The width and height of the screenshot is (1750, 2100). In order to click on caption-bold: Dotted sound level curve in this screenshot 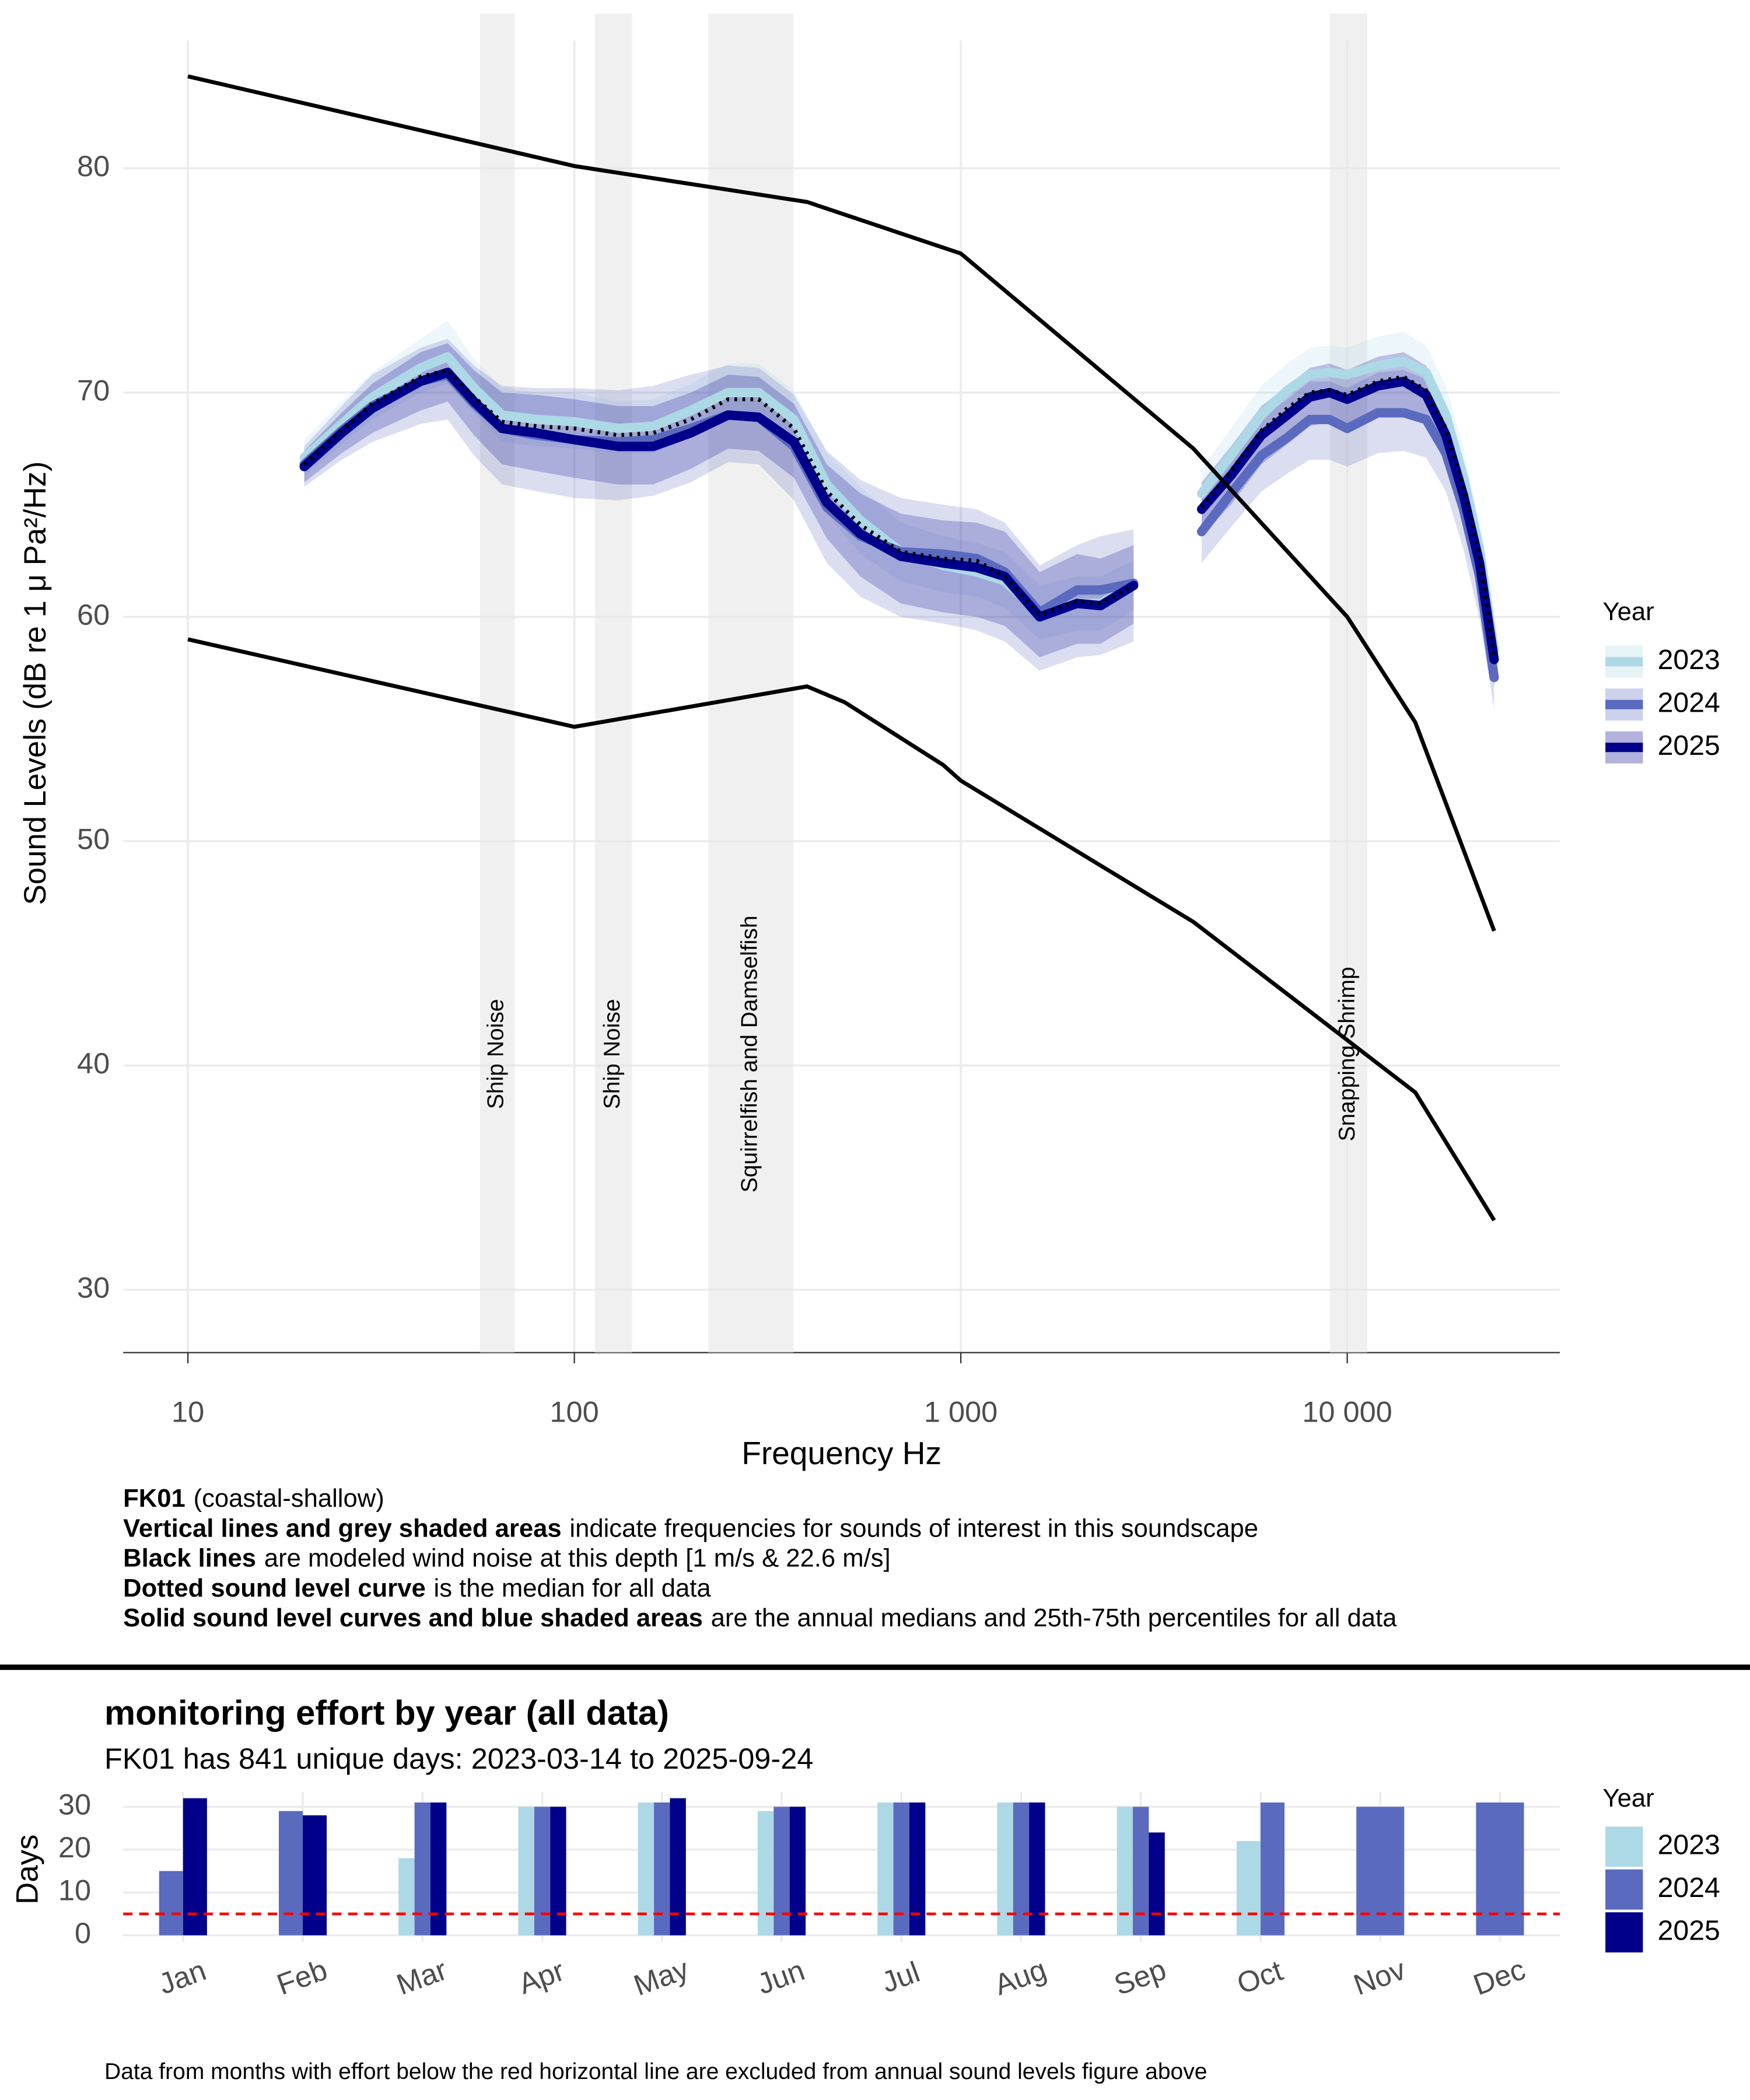, I will do `click(274, 1588)`.